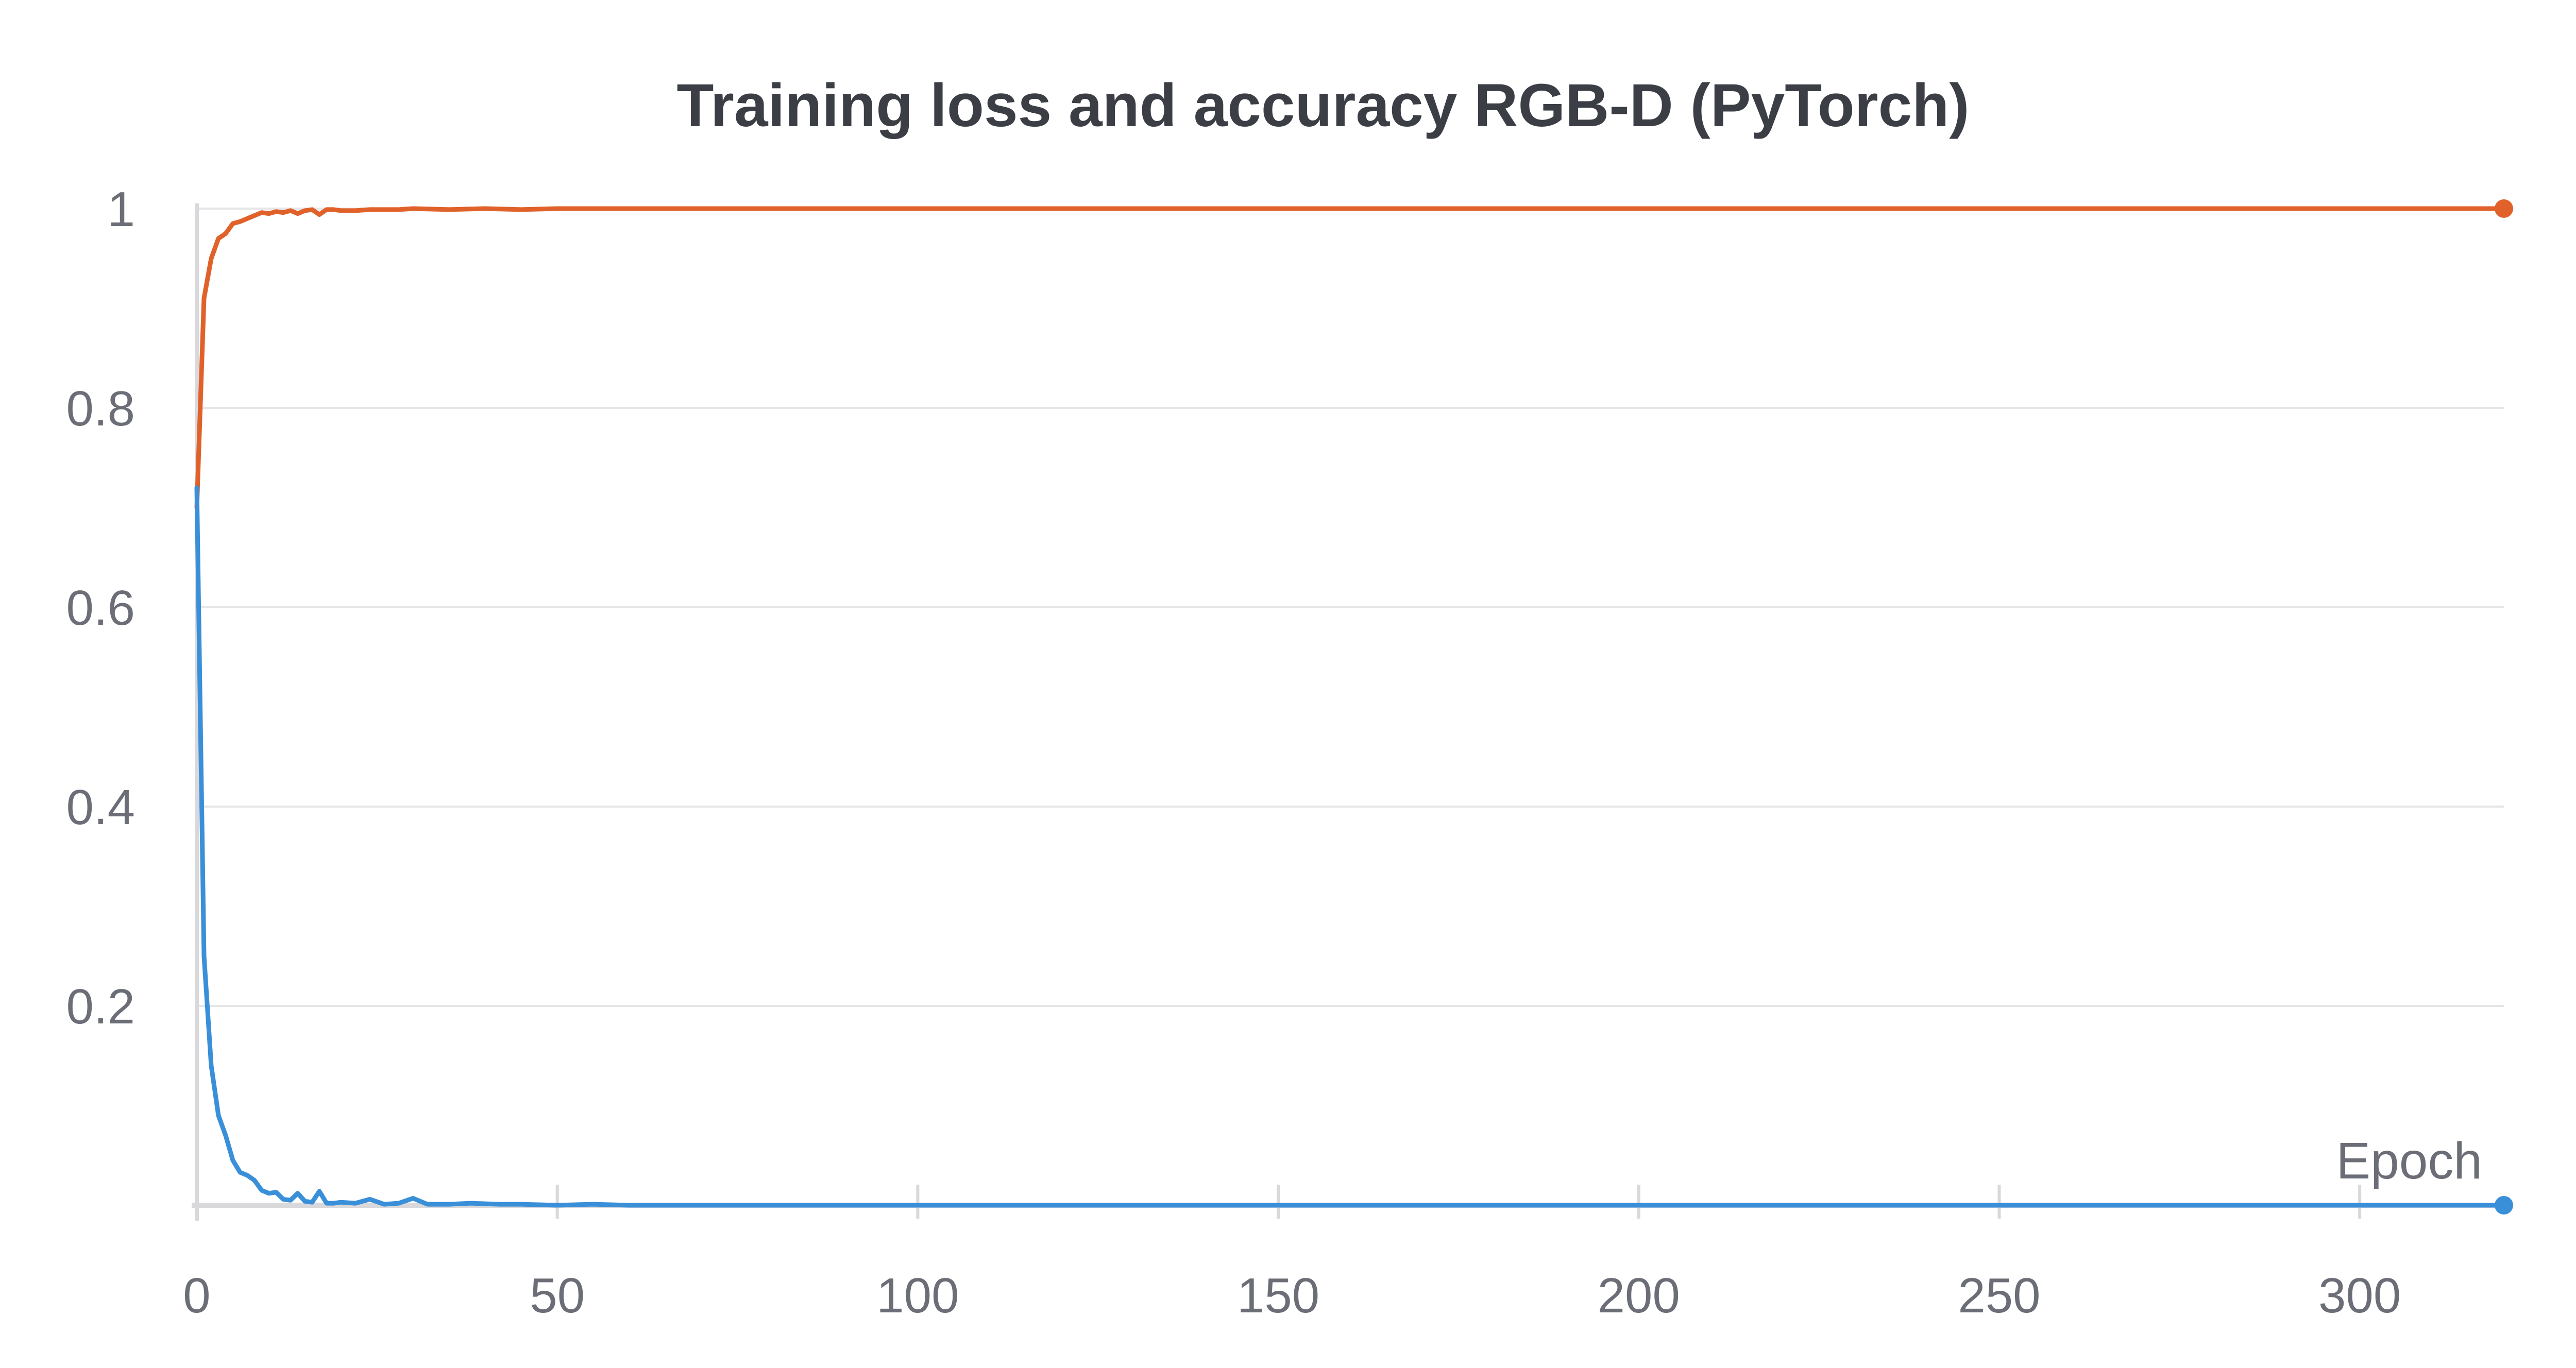 The width and height of the screenshot is (2576, 1368). I want to click on y-tick-label: 0.2, so click(100, 1006).